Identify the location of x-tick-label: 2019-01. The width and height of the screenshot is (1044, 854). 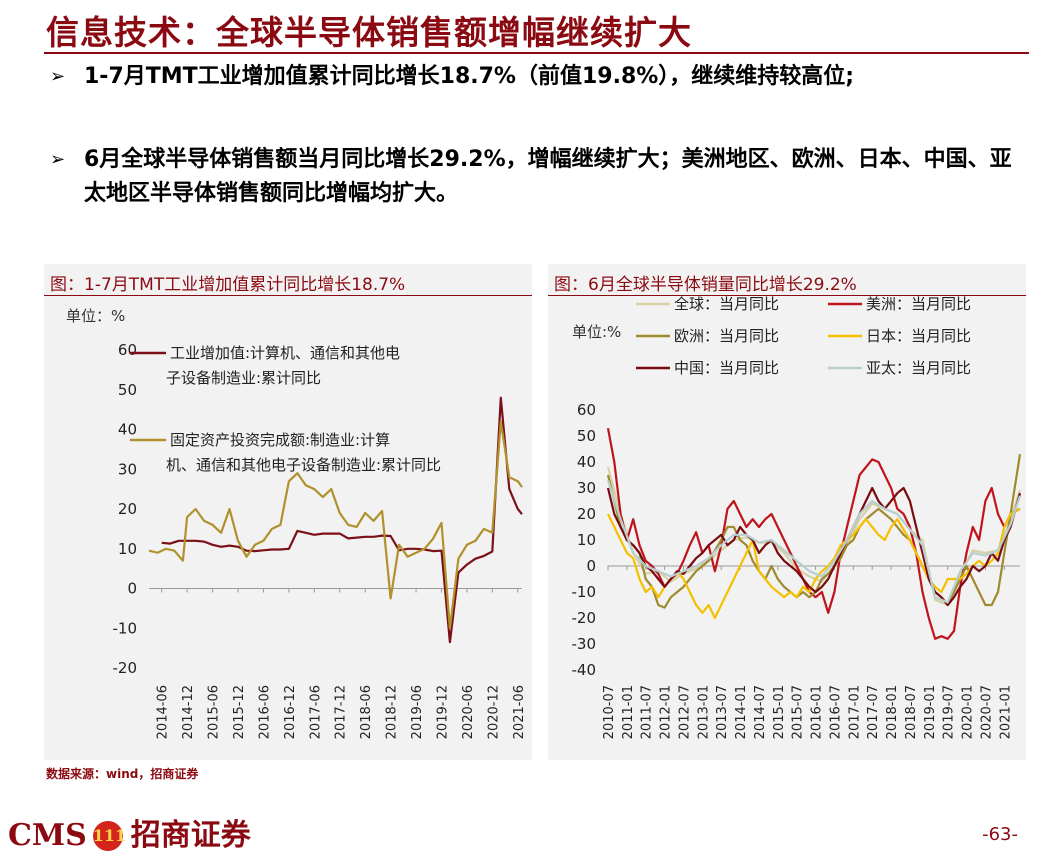
(930, 712).